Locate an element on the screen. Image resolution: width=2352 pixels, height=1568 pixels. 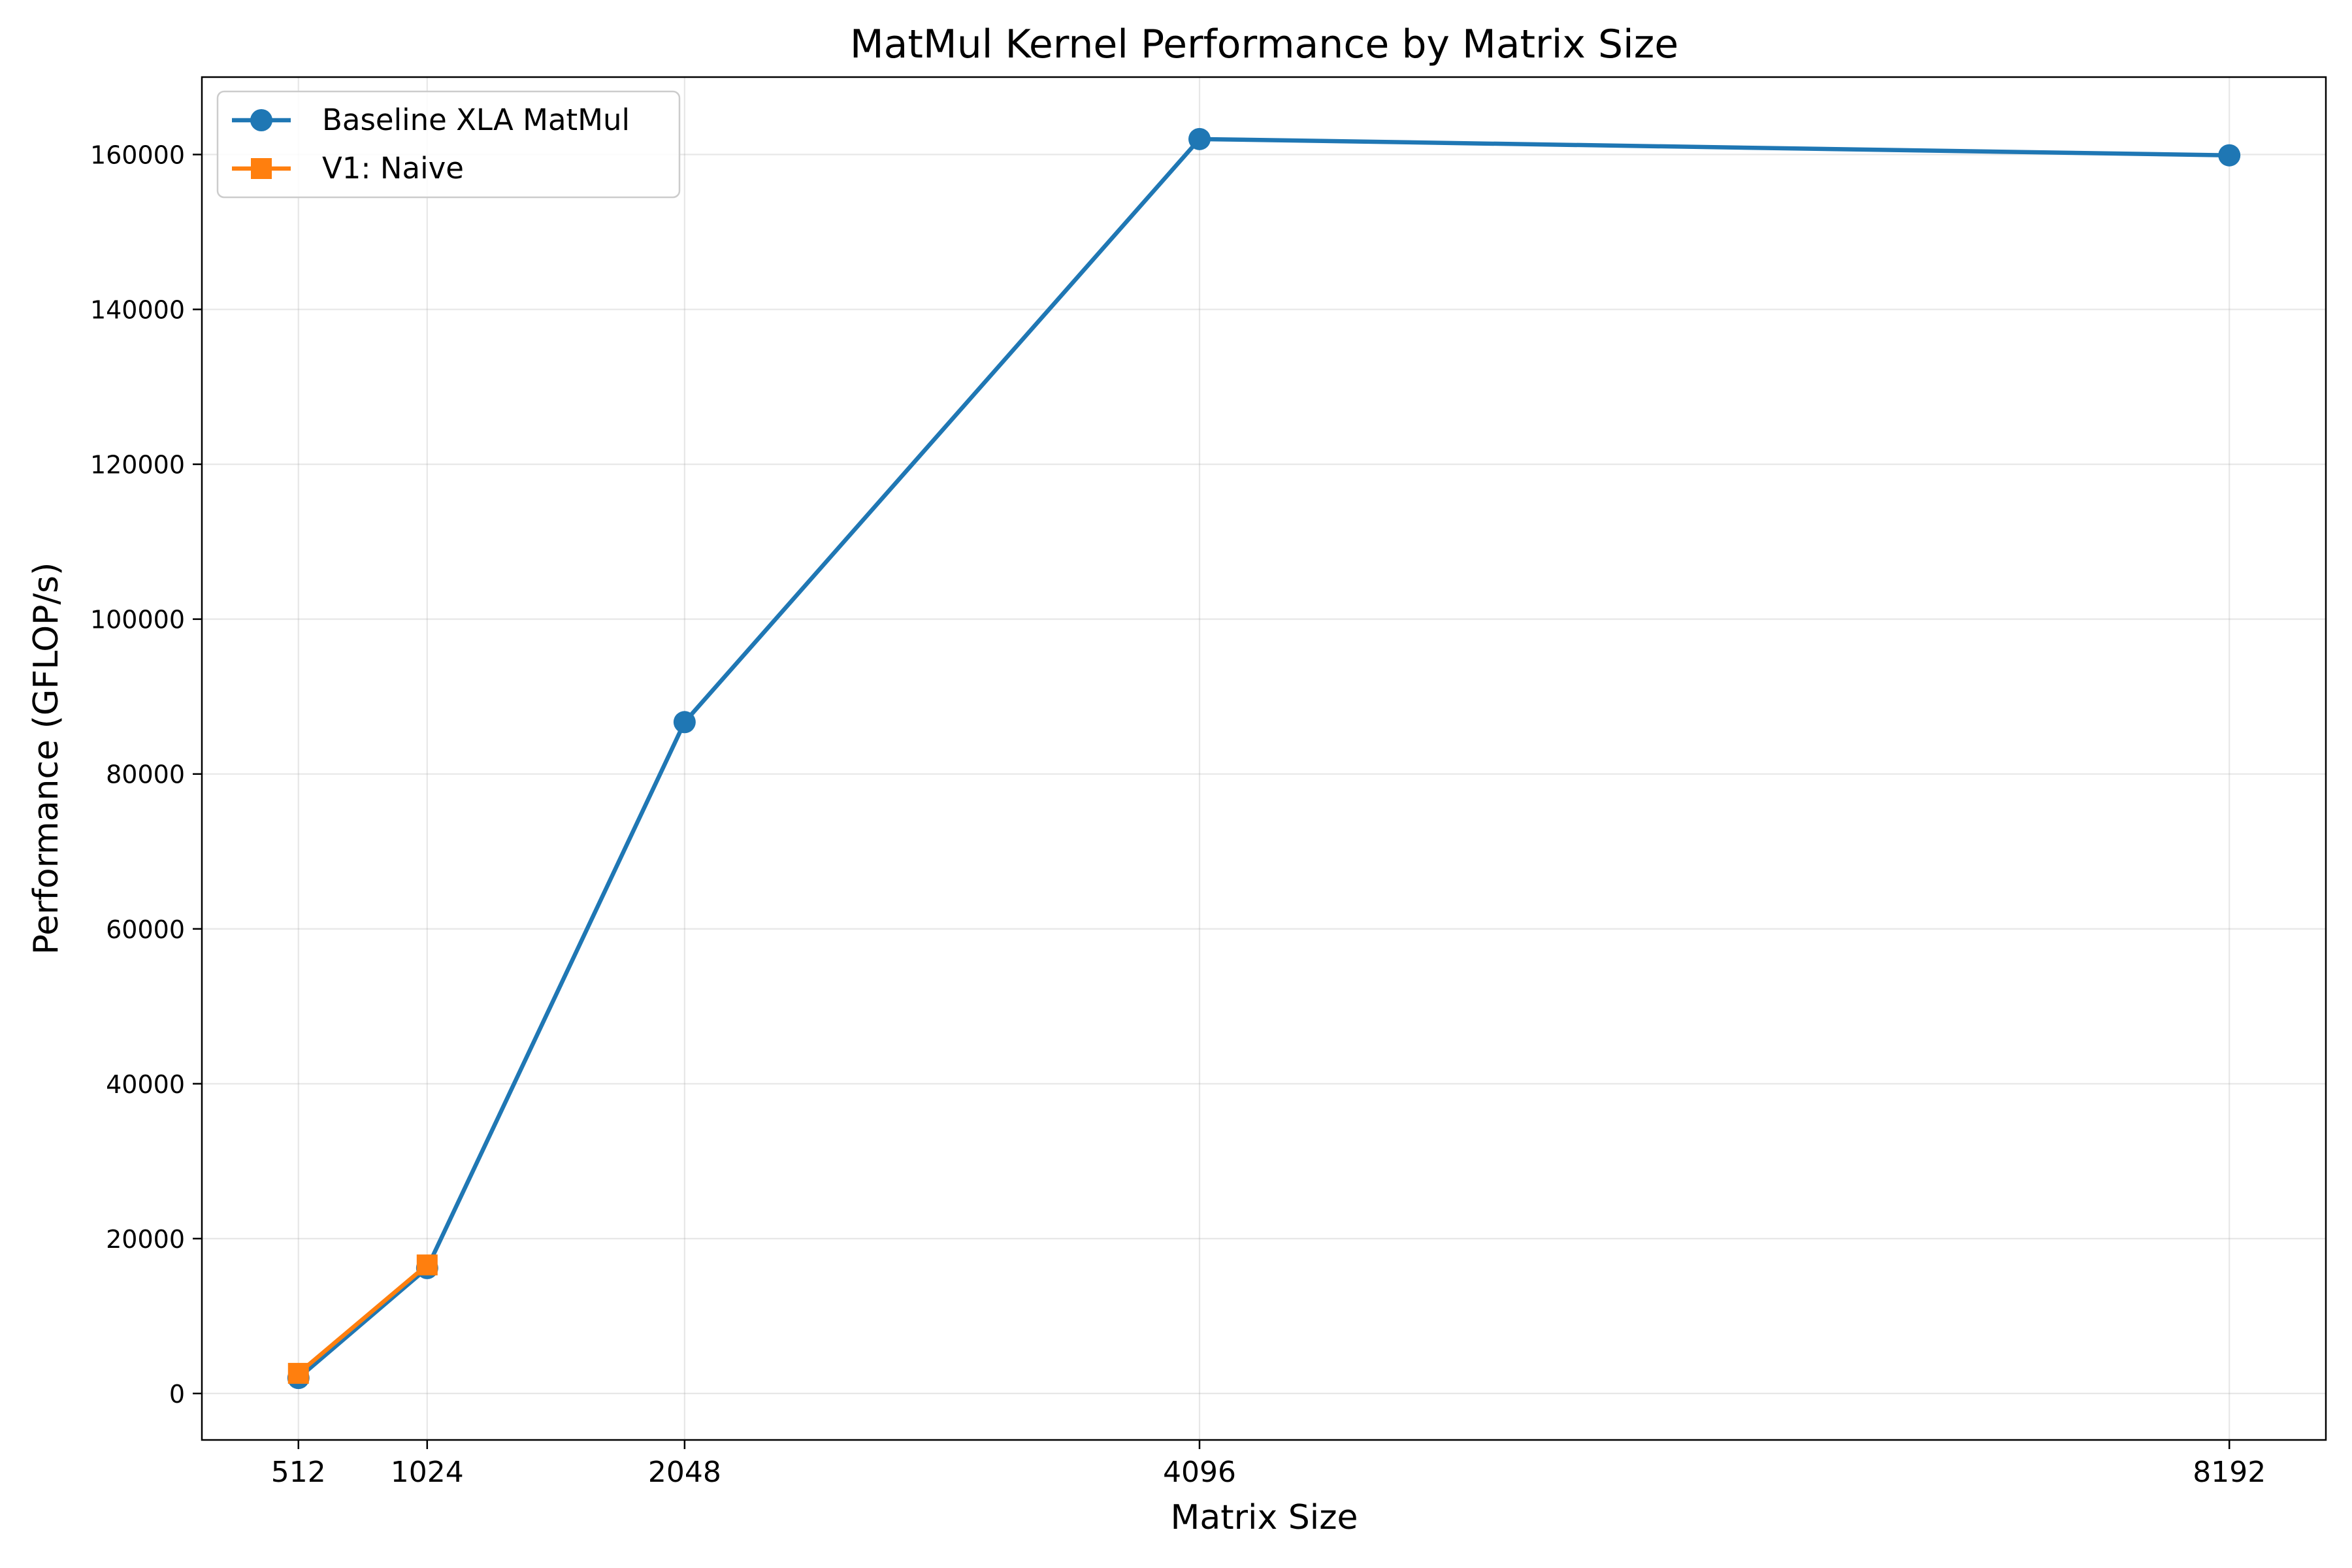
series-line is located at coordinates (363, 1319).